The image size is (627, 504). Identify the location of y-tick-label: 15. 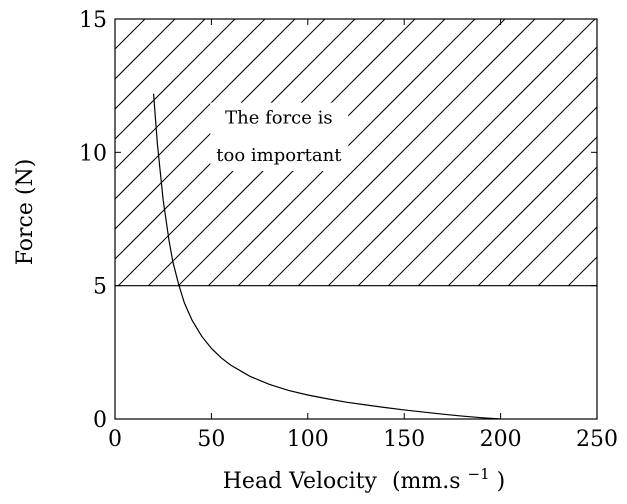
(93, 20).